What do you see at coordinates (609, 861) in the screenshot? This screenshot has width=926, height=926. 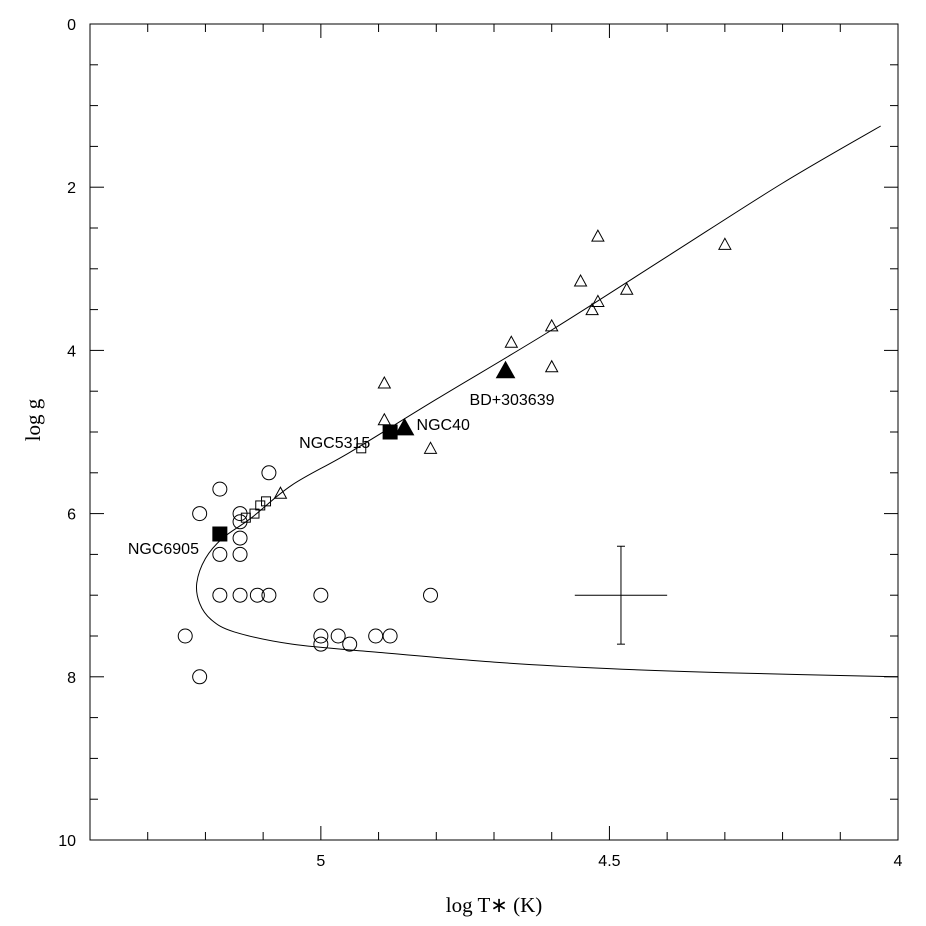 I see `x-tick-label: 4.5` at bounding box center [609, 861].